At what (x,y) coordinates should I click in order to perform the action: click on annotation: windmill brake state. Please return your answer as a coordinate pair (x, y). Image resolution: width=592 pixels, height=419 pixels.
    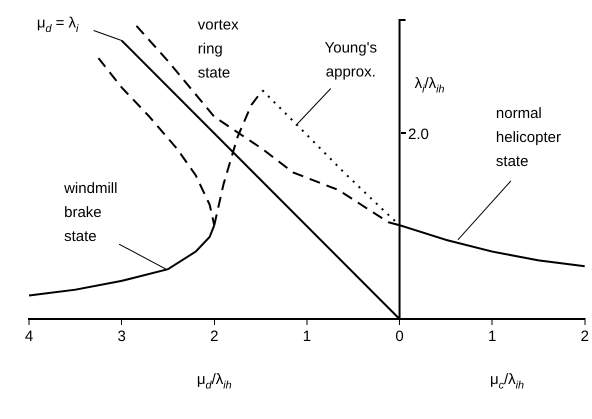
    Looking at the image, I should click on (90, 213).